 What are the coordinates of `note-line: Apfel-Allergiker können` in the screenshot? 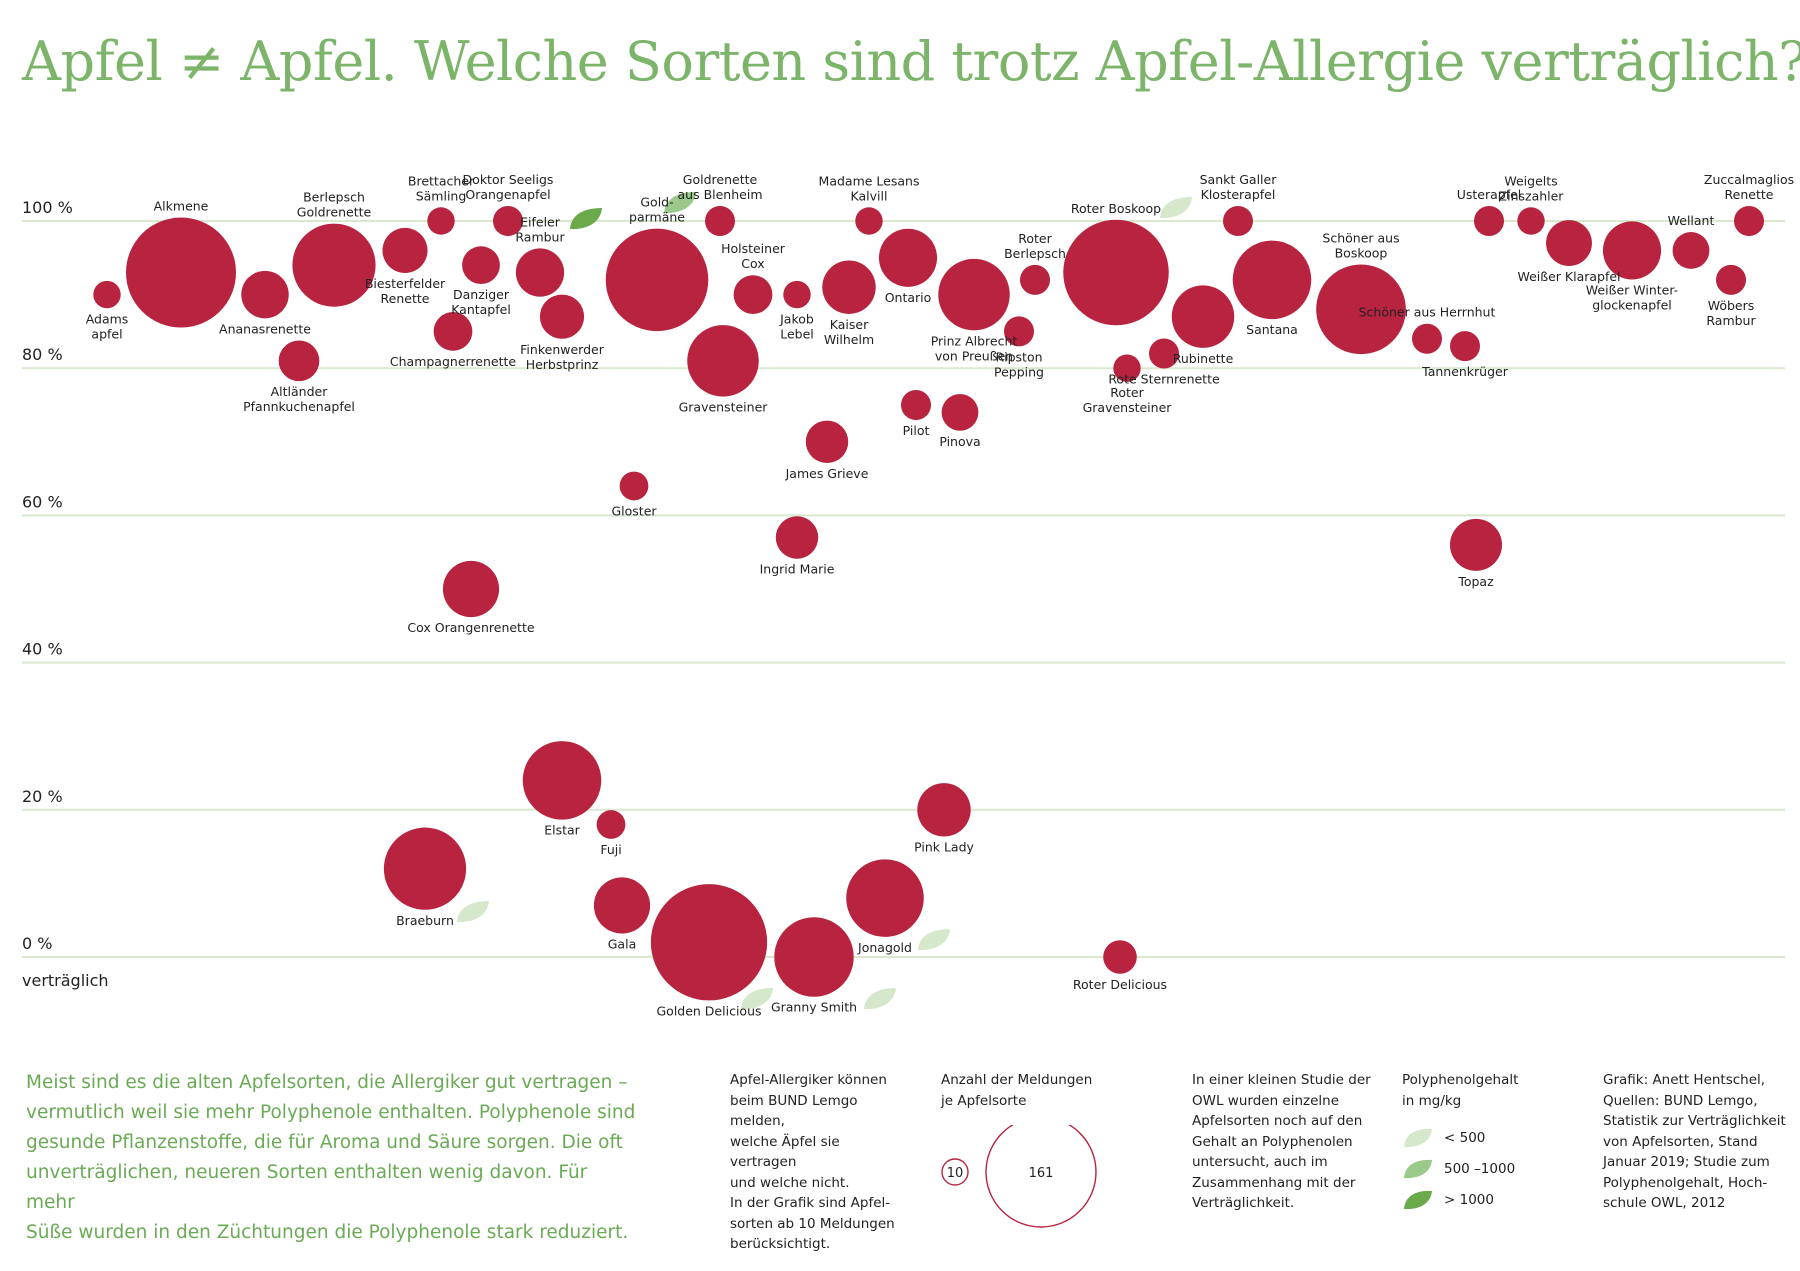 It's located at (808, 1080).